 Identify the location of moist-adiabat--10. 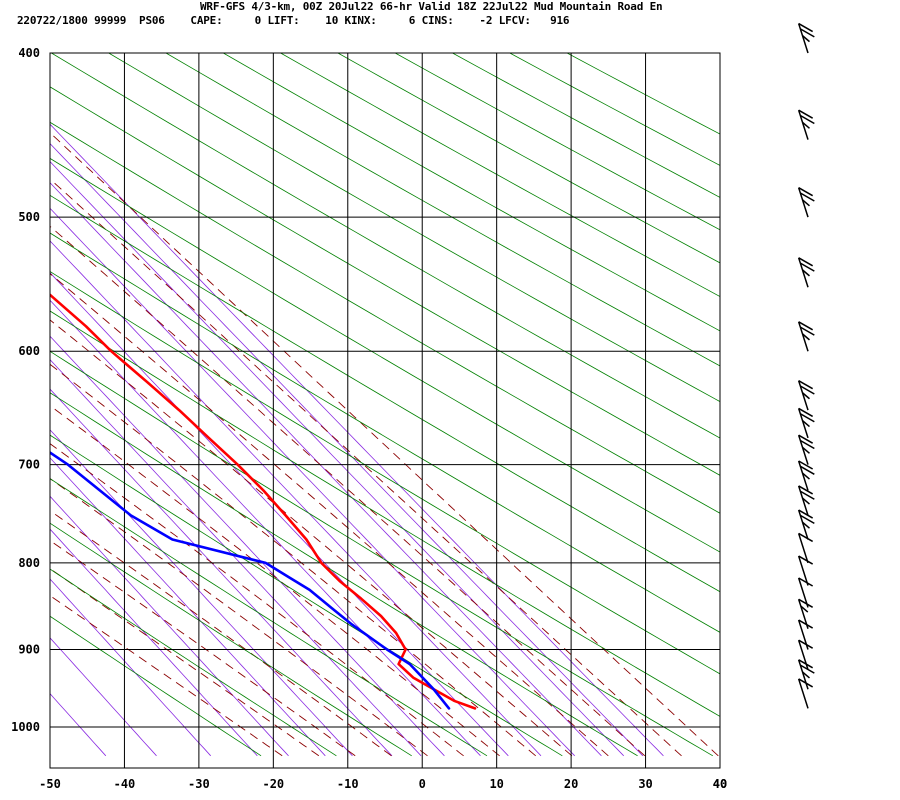
(203, 648).